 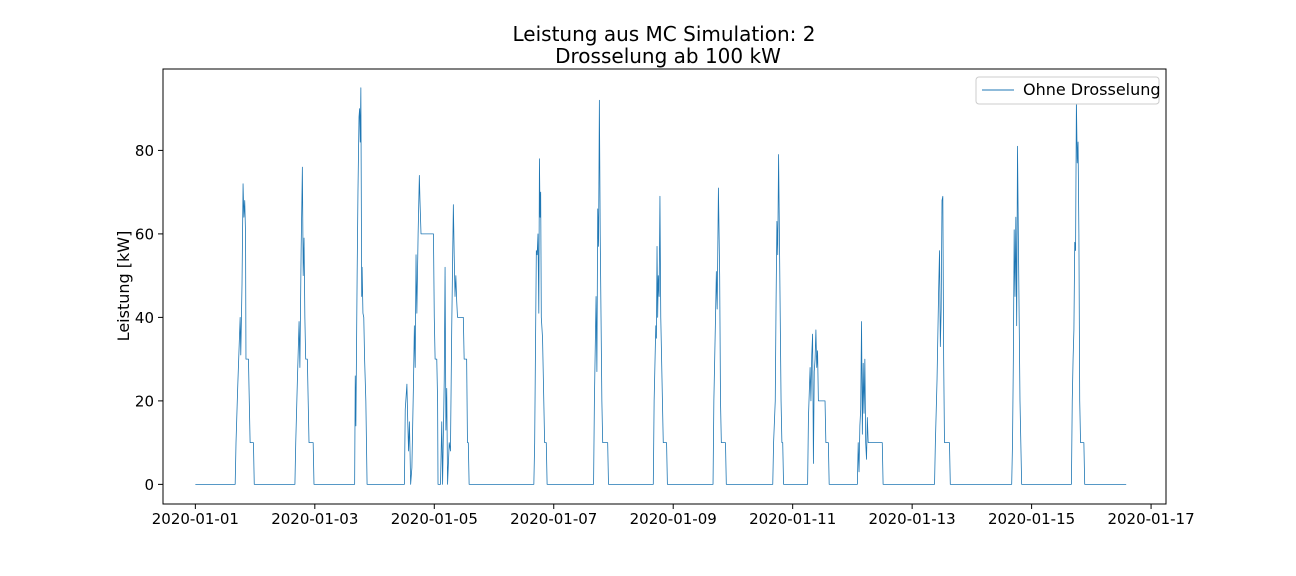 What do you see at coordinates (144, 318) in the screenshot?
I see `y-tick-label: 40` at bounding box center [144, 318].